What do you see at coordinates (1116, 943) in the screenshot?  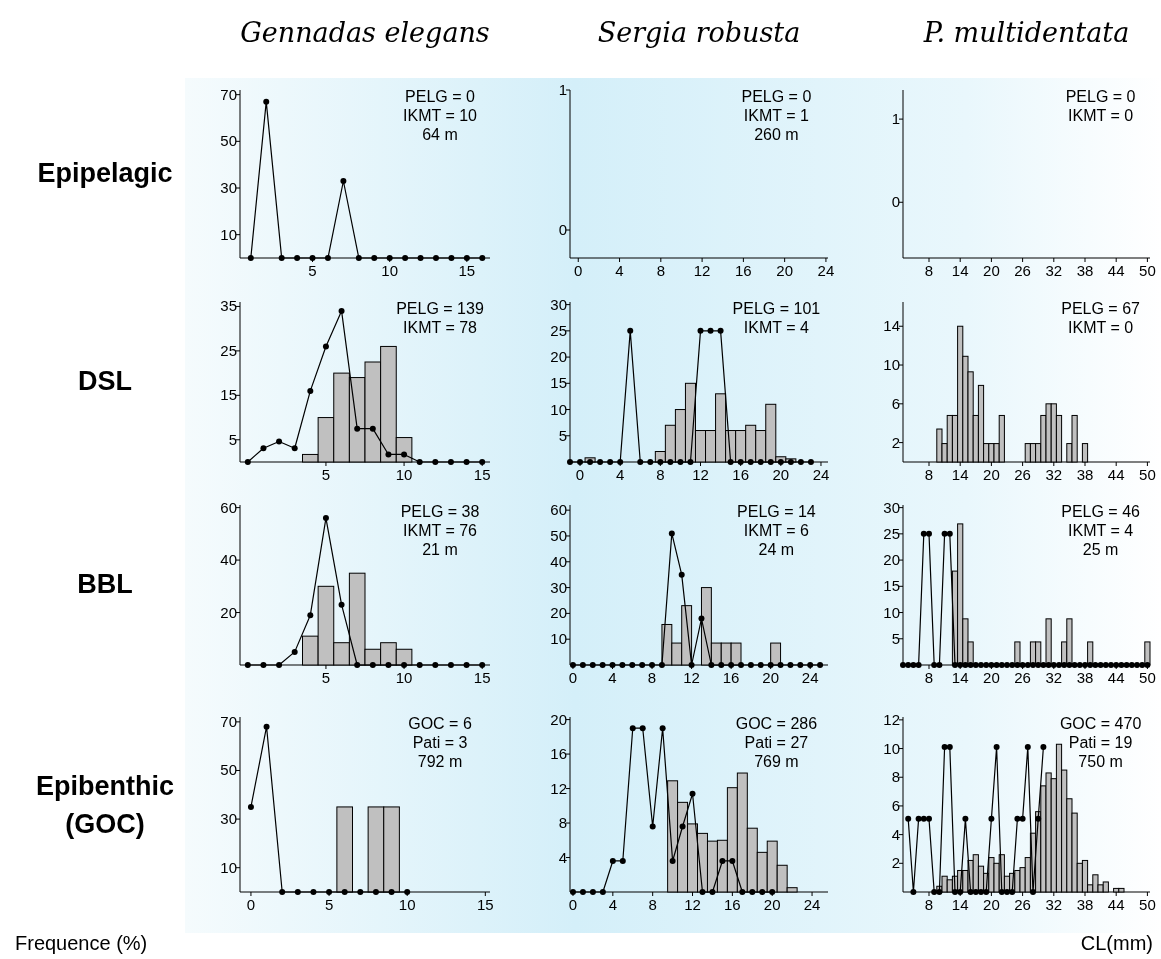 I see `x-axis-title: CL(mm)` at bounding box center [1116, 943].